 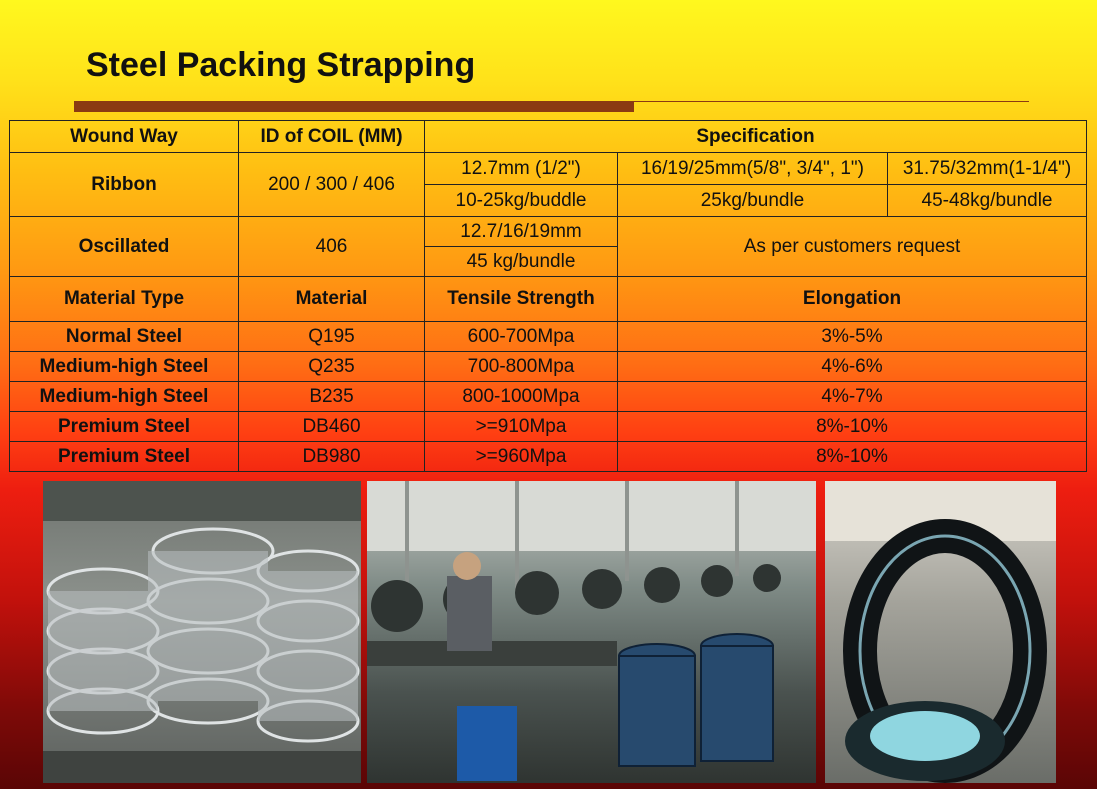 What do you see at coordinates (331, 299) in the screenshot?
I see `header-material: Material` at bounding box center [331, 299].